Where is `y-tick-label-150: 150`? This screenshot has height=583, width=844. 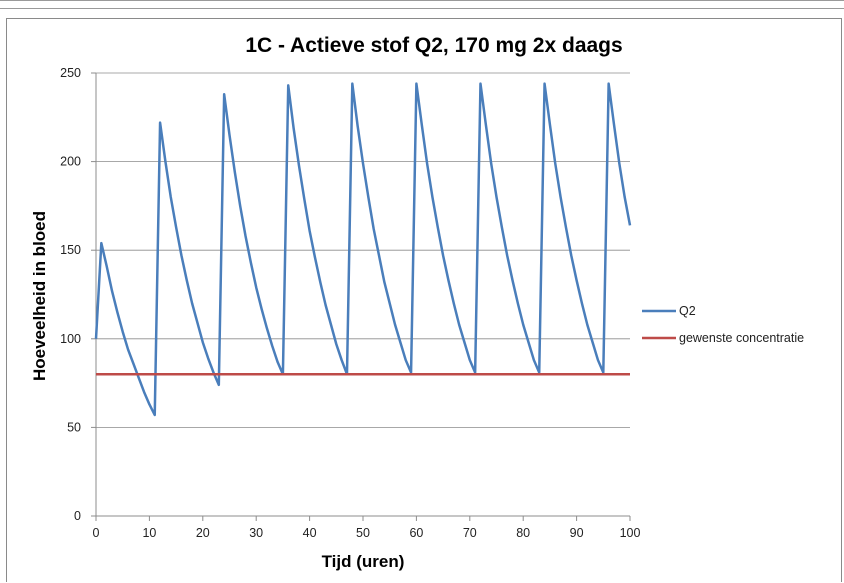 y-tick-label-150: 150 is located at coordinates (70, 250).